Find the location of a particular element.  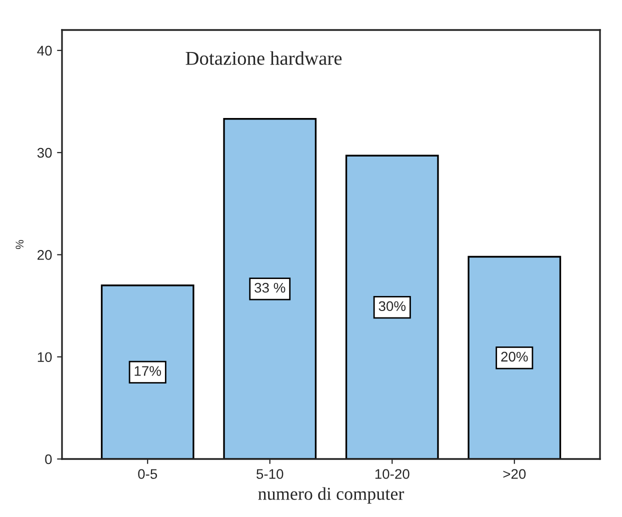

data-label: 20% is located at coordinates (514, 357).